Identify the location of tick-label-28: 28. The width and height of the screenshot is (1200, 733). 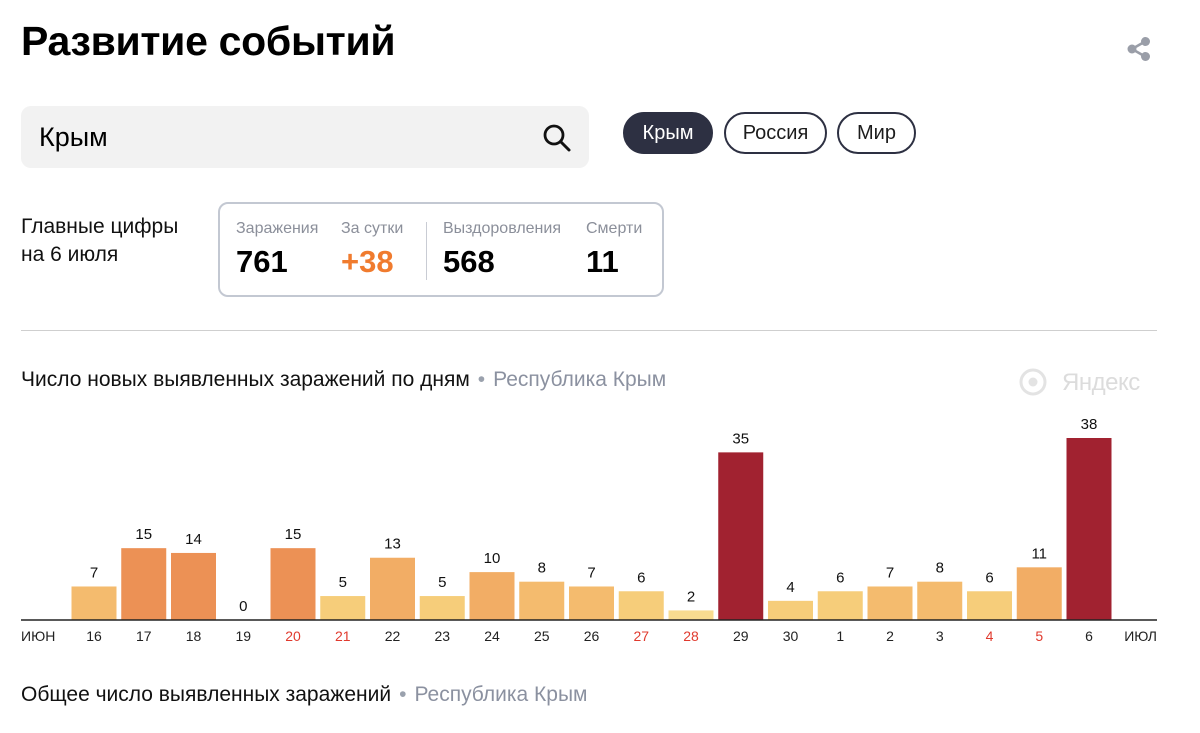
(691, 636).